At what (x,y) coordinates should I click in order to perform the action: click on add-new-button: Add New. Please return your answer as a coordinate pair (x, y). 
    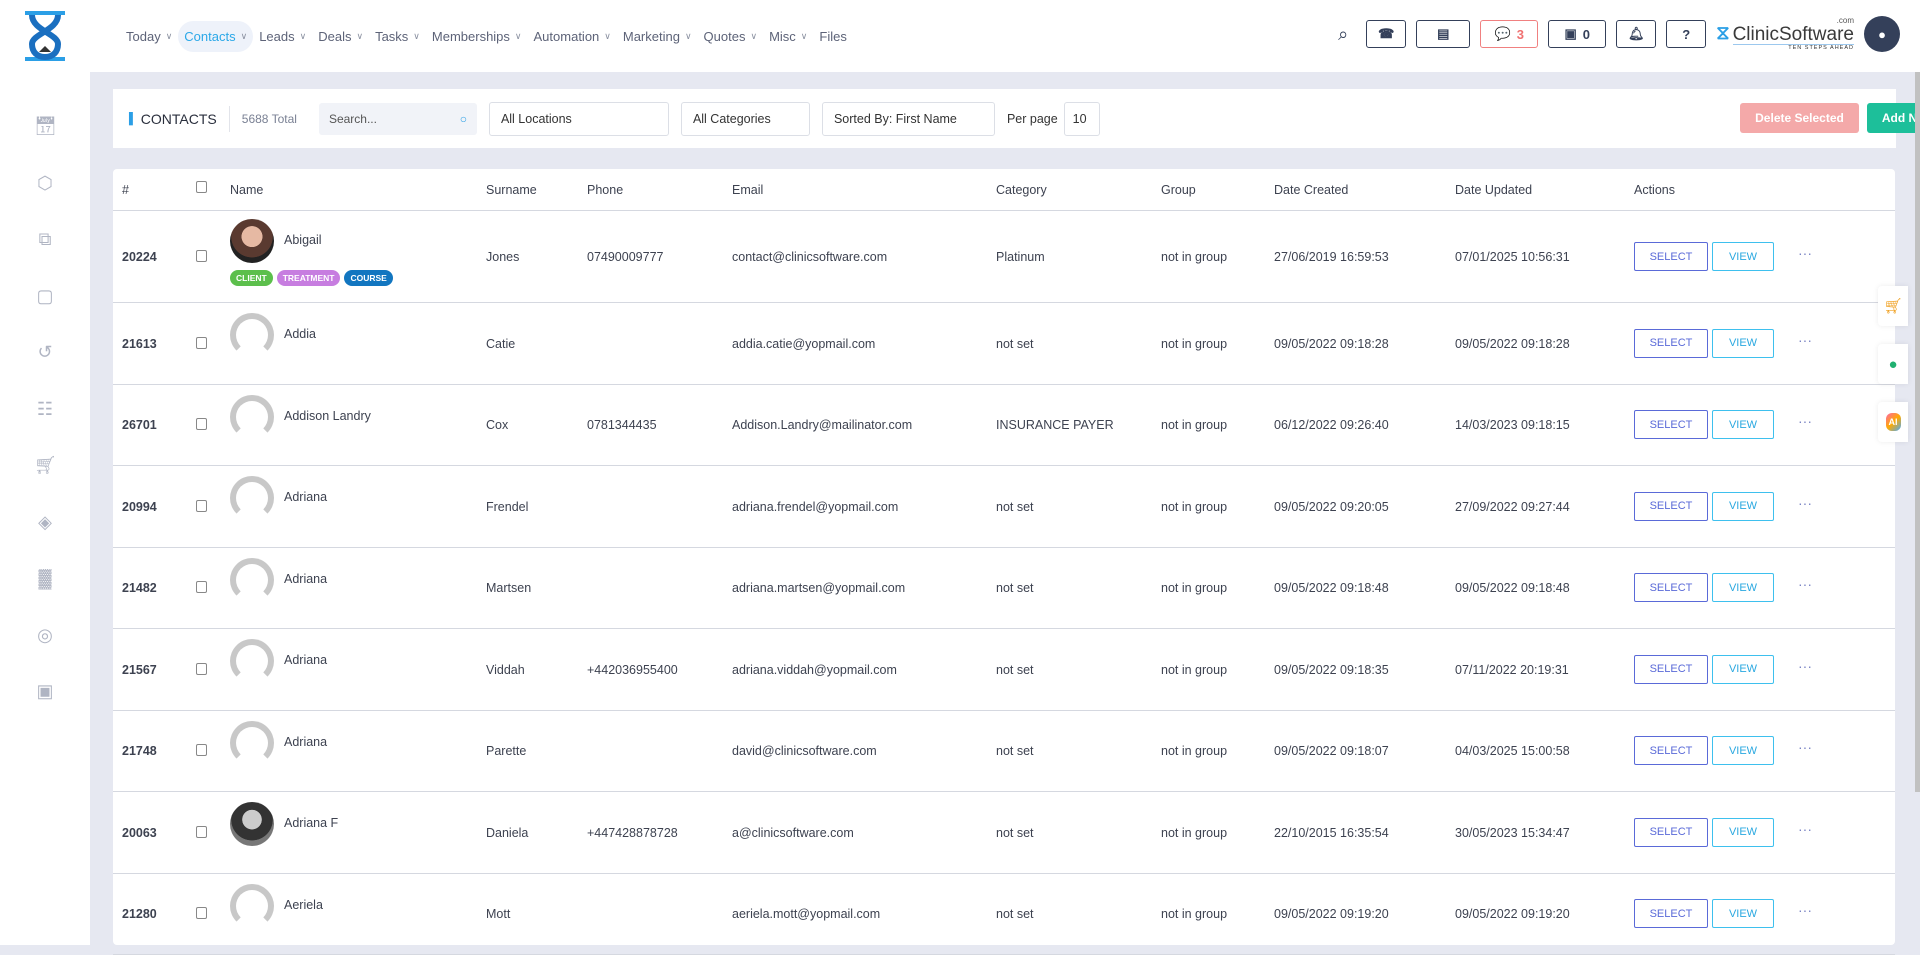
    Looking at the image, I should click on (1893, 118).